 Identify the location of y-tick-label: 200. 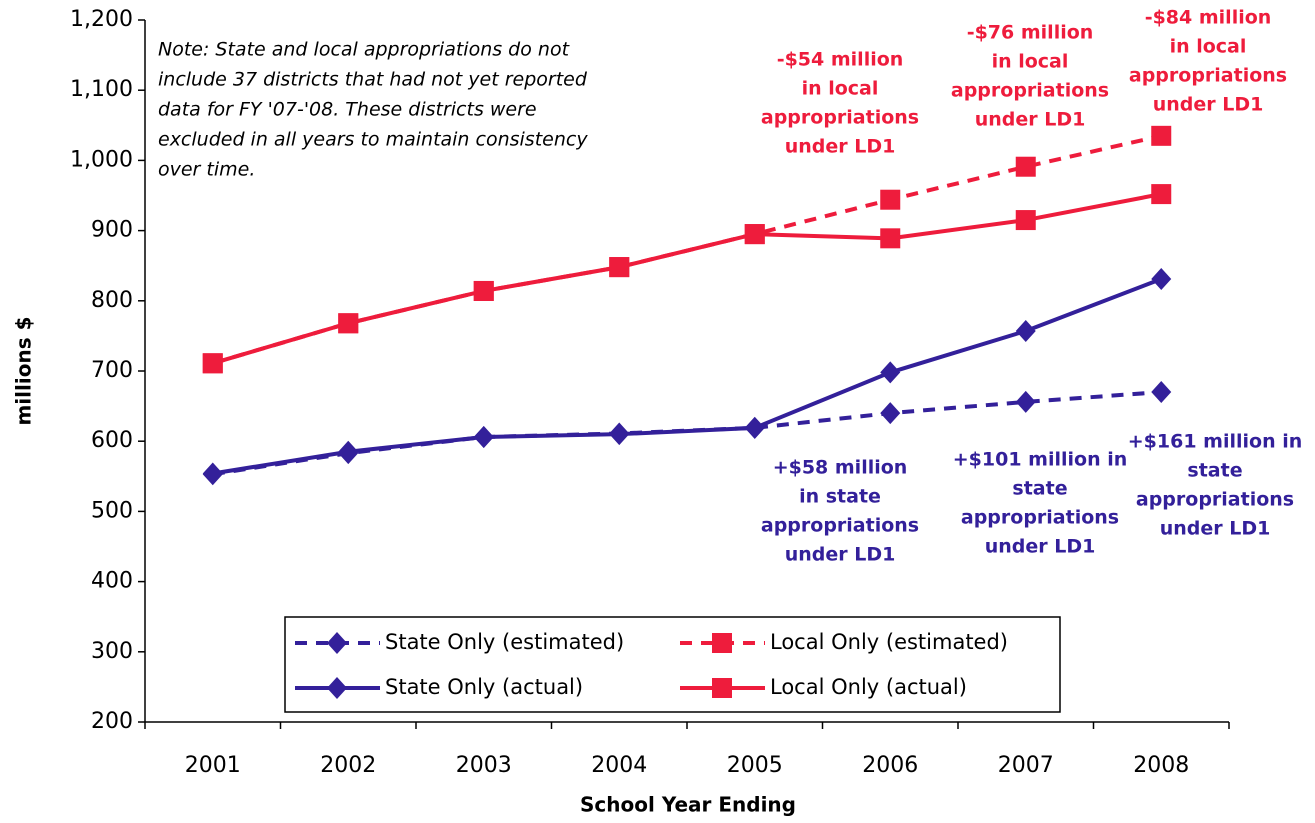
(112, 721).